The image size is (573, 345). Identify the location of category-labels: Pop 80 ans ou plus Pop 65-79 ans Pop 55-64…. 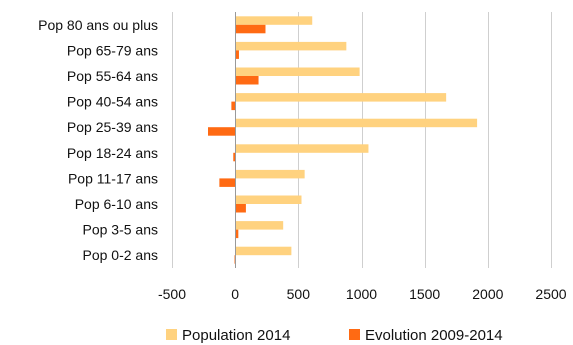
(98, 140).